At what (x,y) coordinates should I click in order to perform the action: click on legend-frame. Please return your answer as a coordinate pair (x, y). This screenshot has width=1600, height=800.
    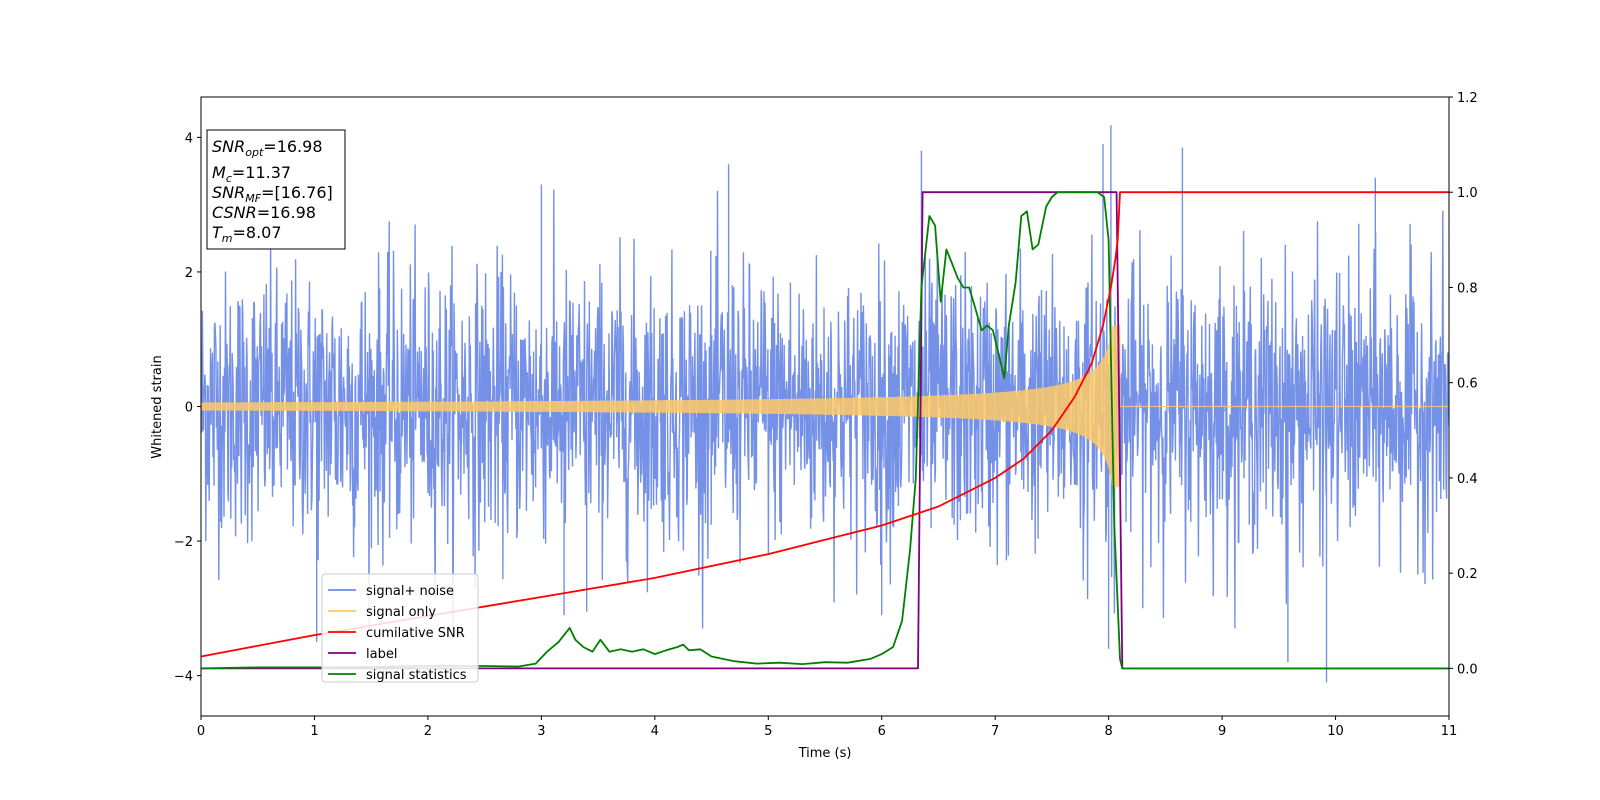
    Looking at the image, I should click on (400, 628).